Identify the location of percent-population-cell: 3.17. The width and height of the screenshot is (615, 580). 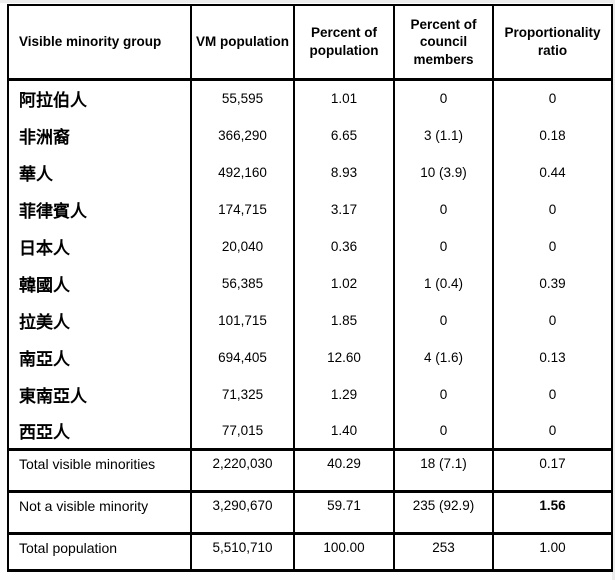
(344, 209).